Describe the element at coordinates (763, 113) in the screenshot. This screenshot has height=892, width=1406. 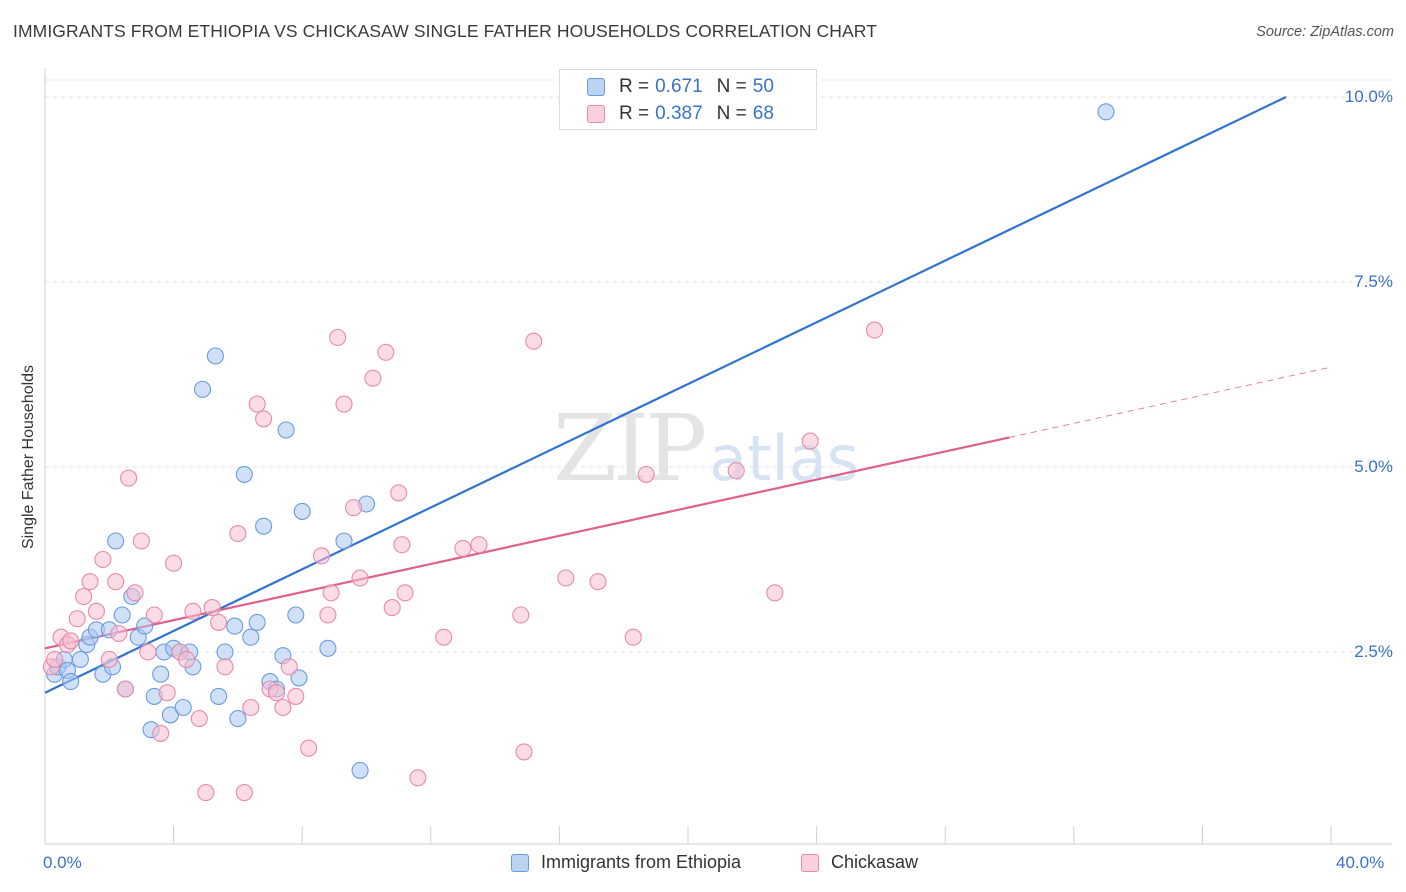
I see `legend-n-value: 68` at that location.